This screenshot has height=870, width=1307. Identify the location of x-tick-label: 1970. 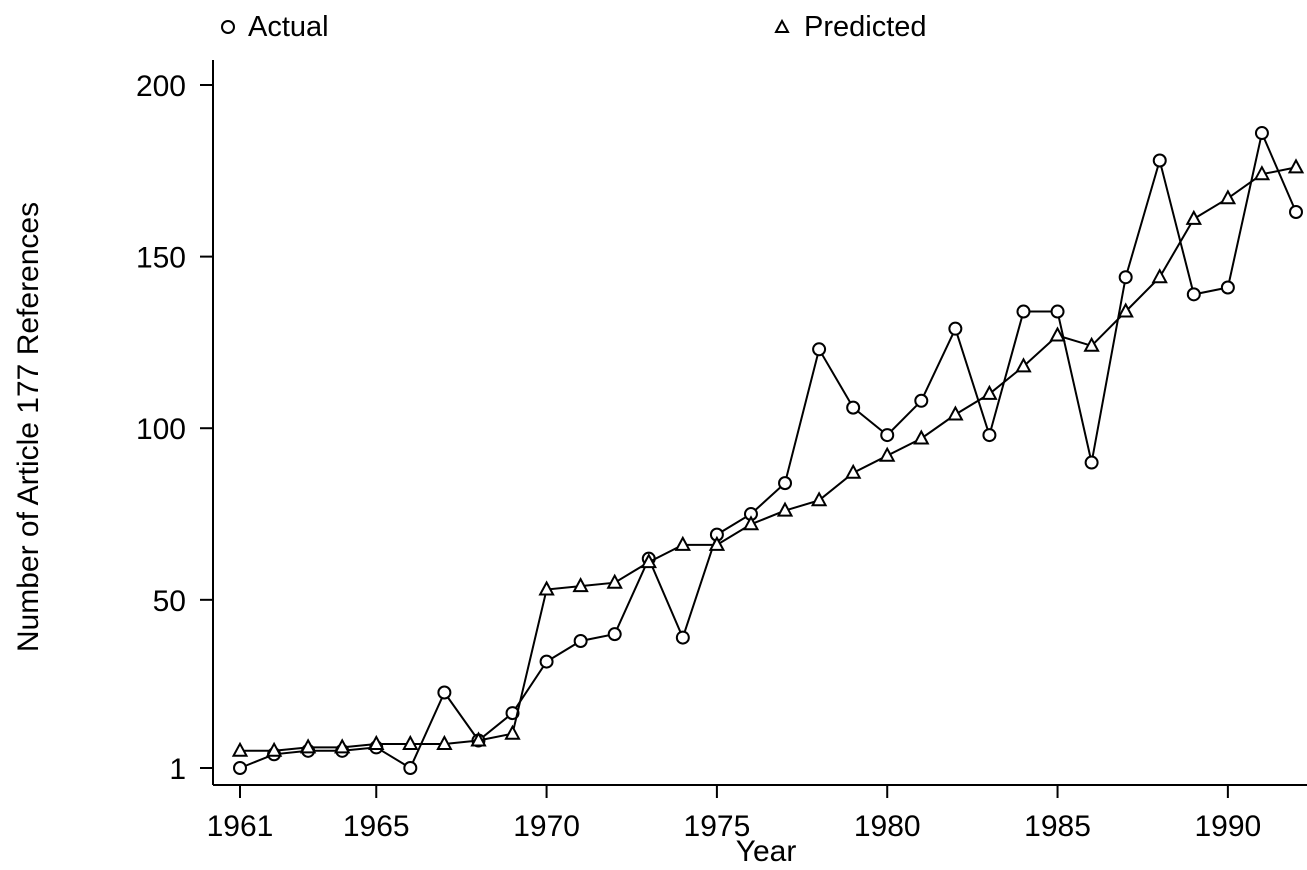
(546, 826).